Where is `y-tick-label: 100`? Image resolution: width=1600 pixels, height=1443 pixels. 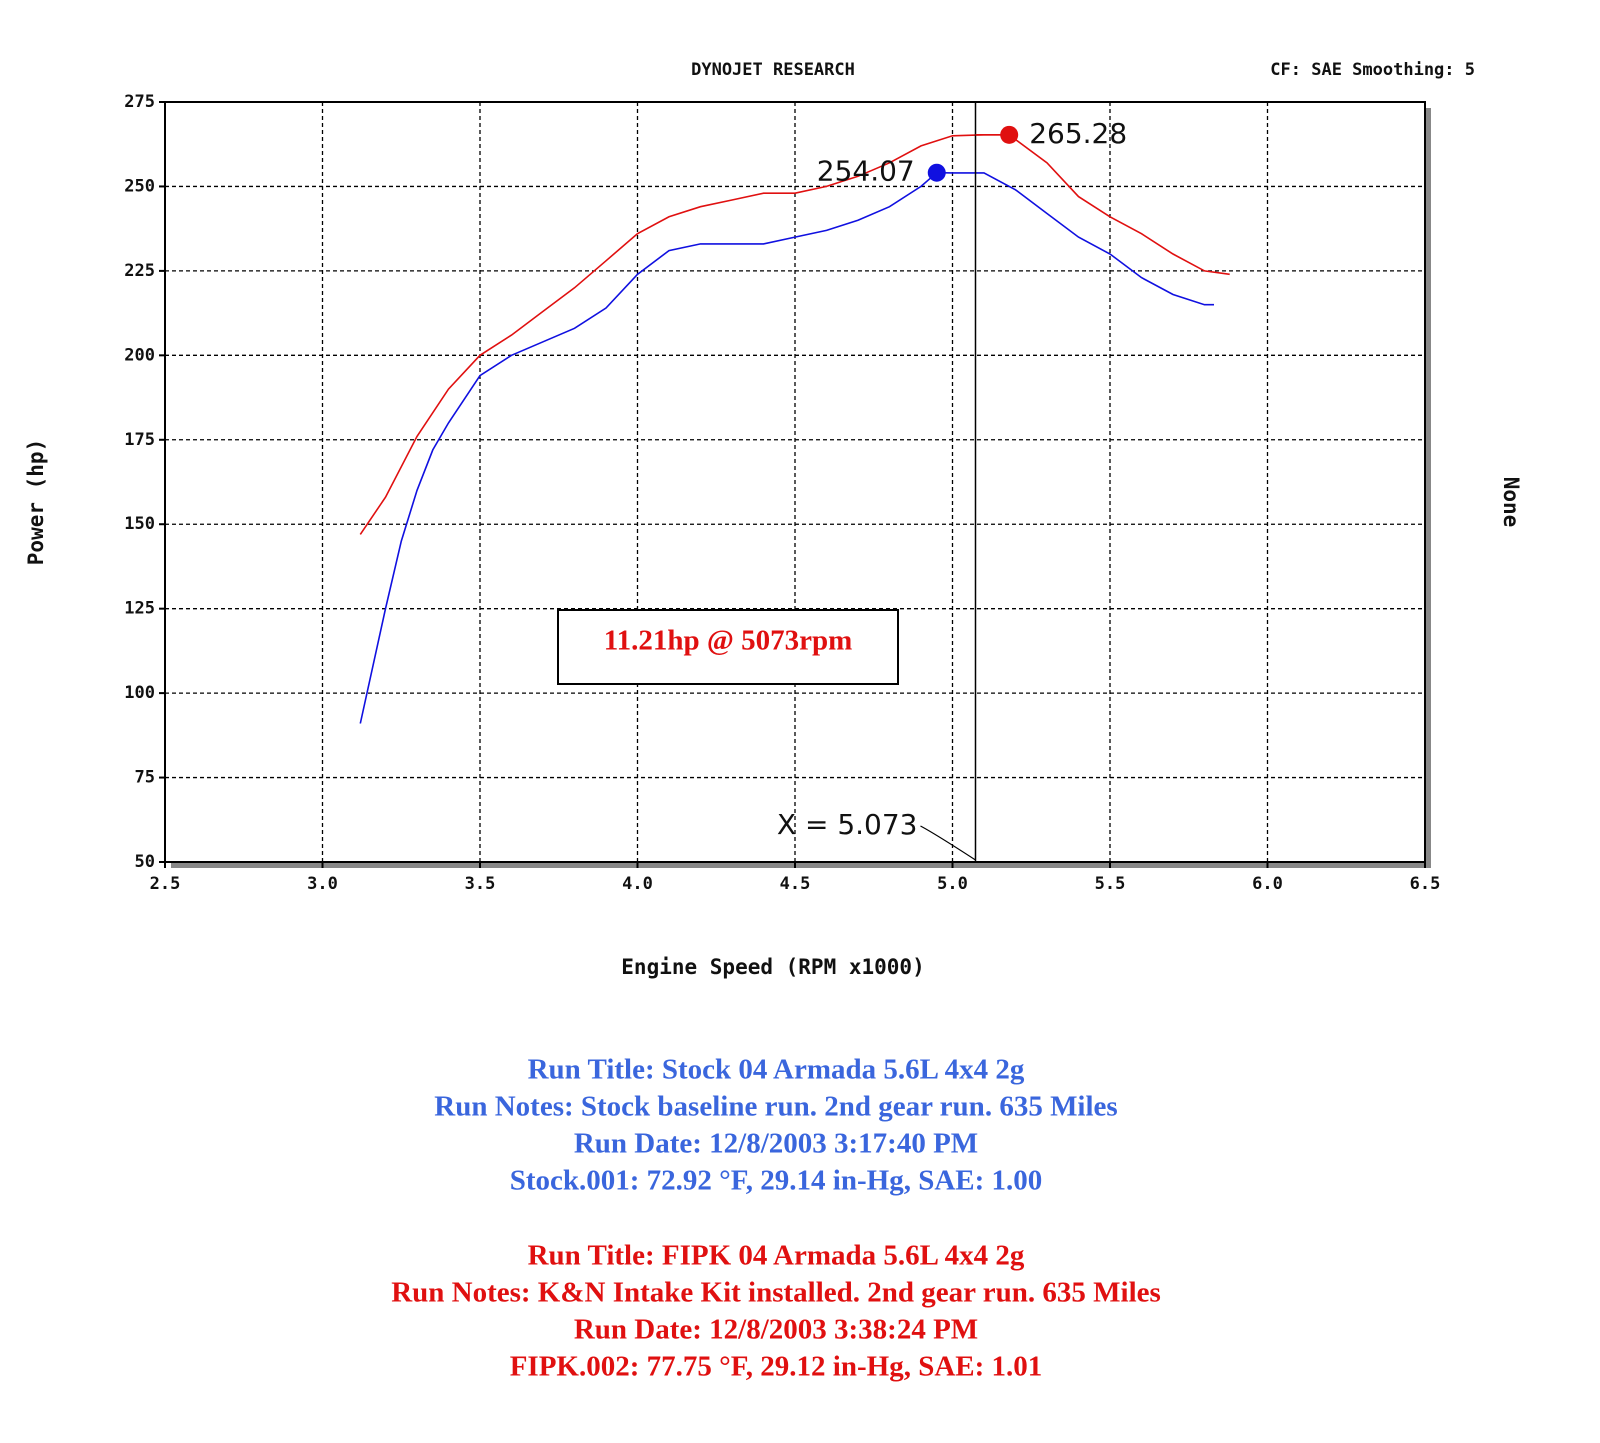 y-tick-label: 100 is located at coordinates (139, 693).